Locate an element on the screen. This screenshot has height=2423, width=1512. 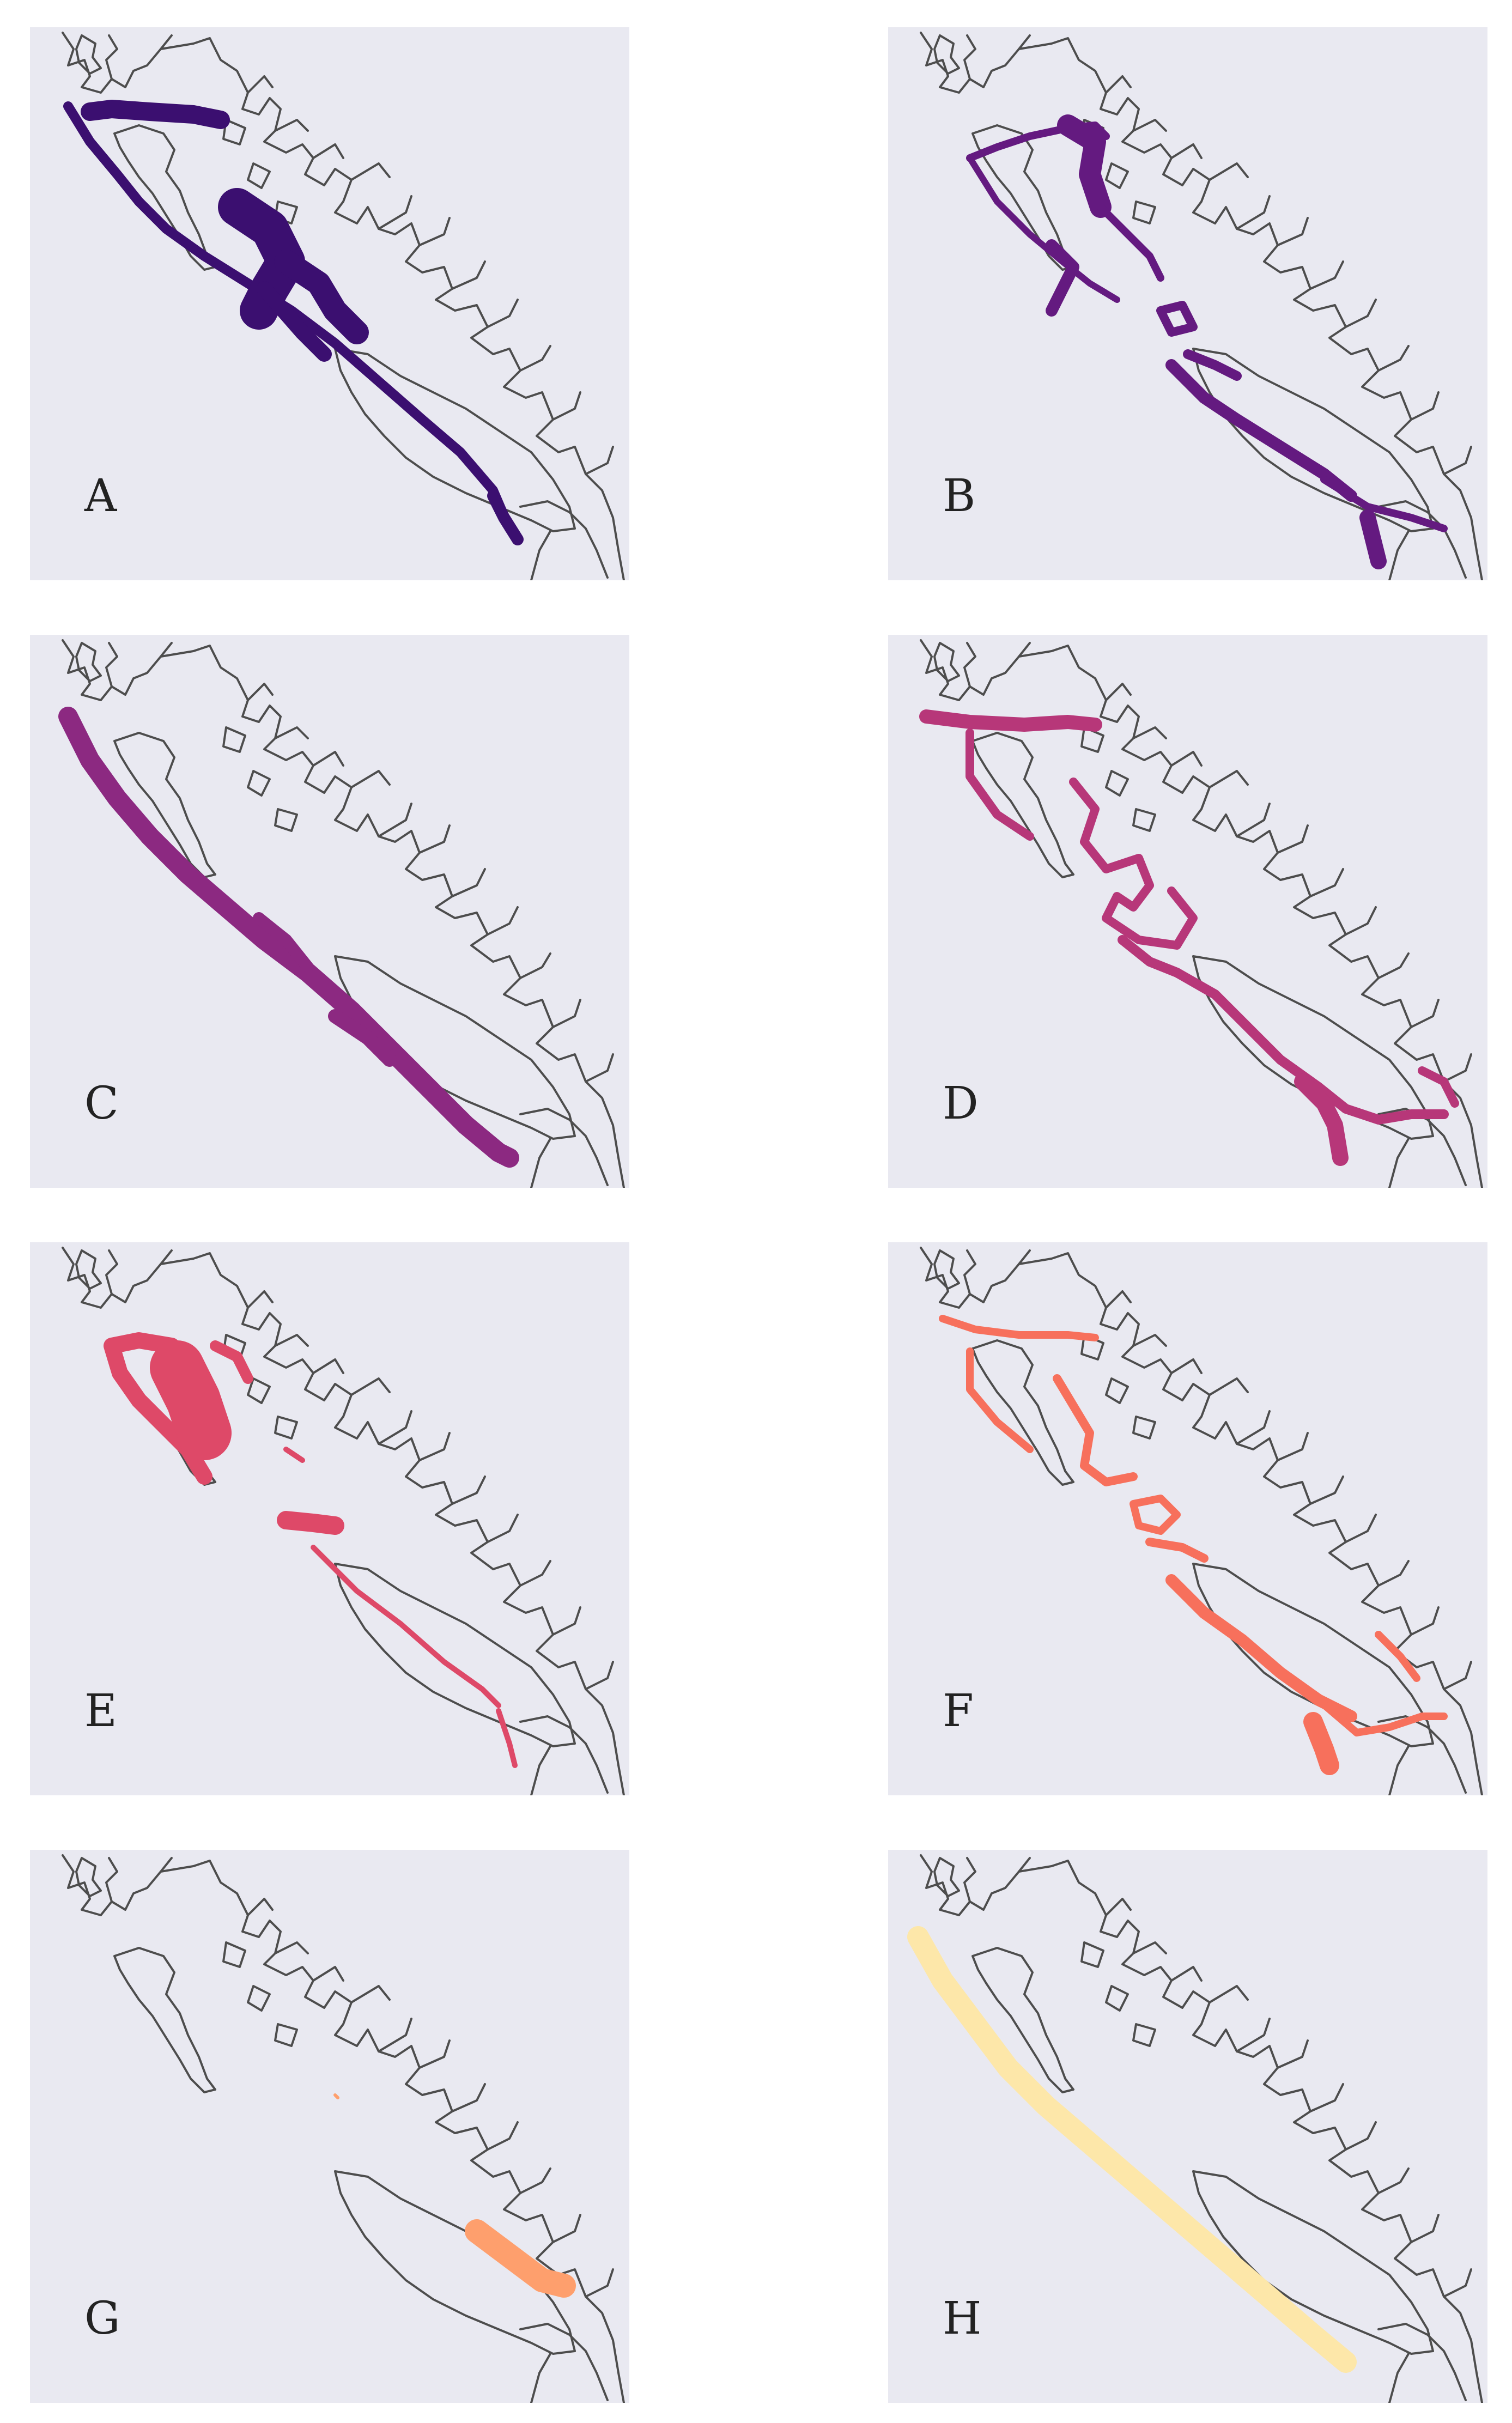
map-panel-c: C is located at coordinates (329, 911).